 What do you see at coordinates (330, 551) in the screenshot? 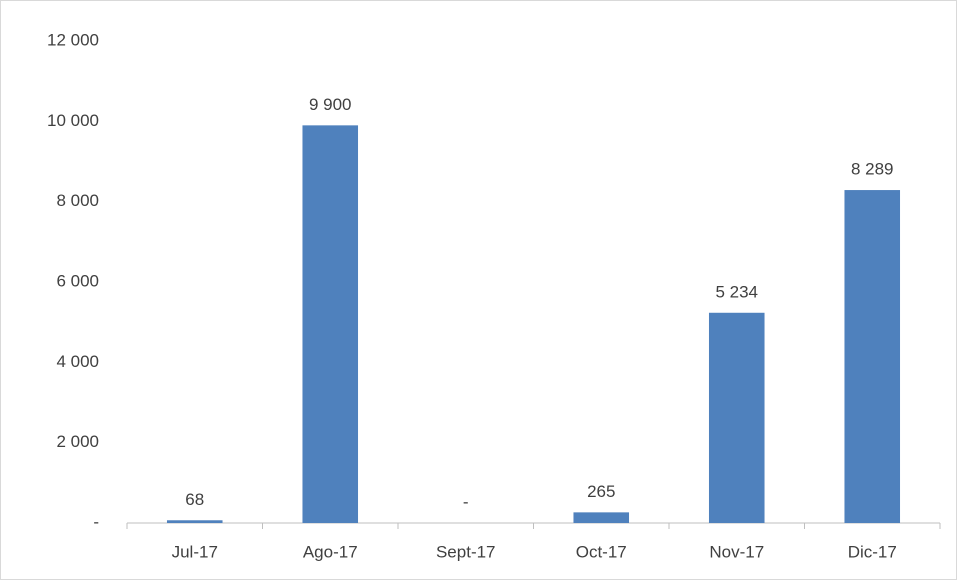
I see `x-tick-label: Ago-17` at bounding box center [330, 551].